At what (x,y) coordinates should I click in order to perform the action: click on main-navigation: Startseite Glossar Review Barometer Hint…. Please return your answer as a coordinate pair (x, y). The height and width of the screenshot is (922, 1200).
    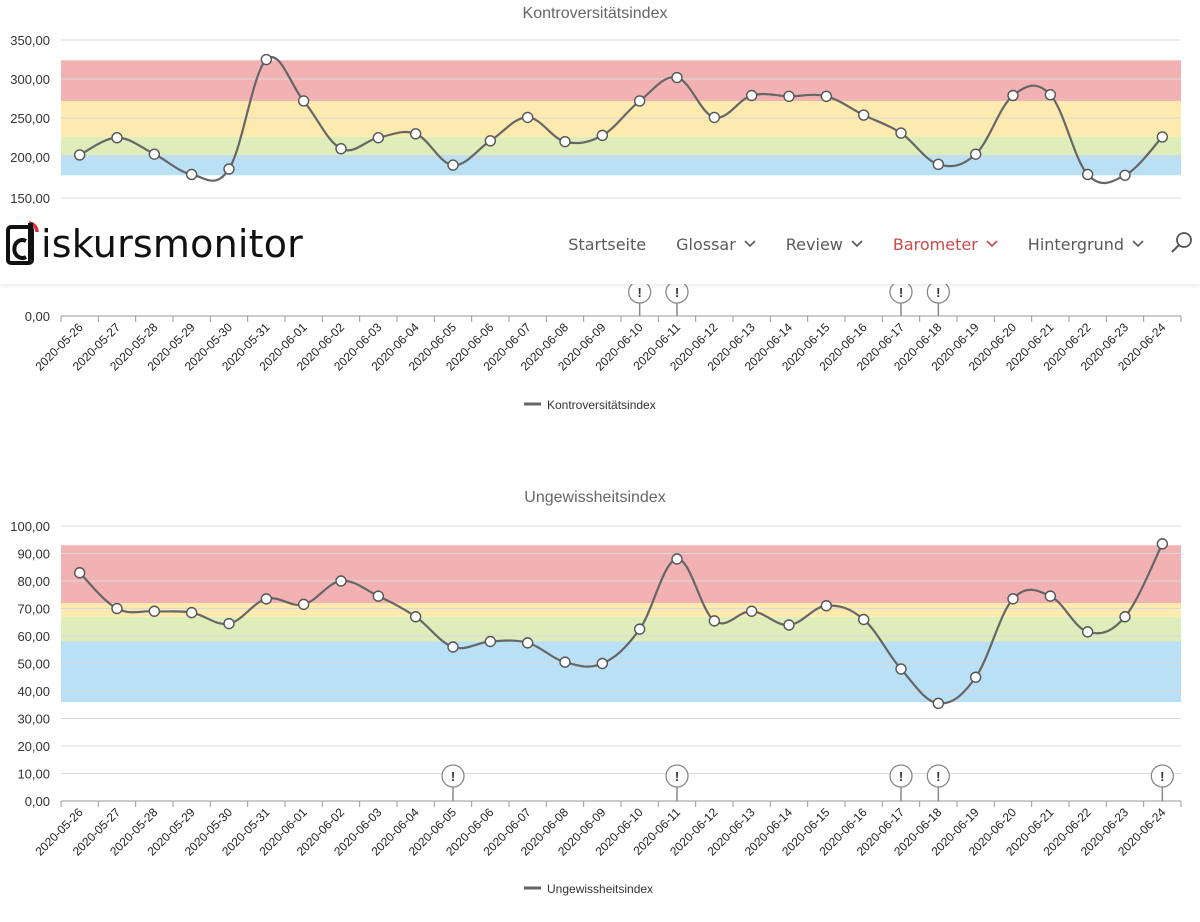
    Looking at the image, I should click on (841, 244).